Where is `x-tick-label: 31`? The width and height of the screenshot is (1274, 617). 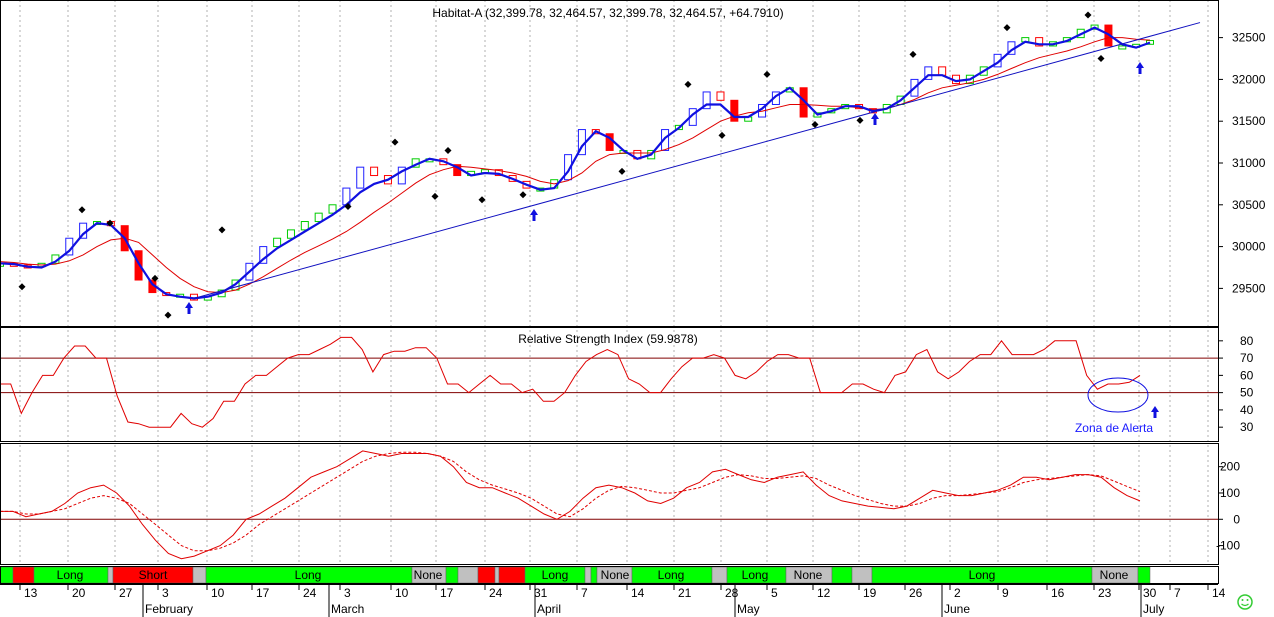
x-tick-label: 31 is located at coordinates (541, 593).